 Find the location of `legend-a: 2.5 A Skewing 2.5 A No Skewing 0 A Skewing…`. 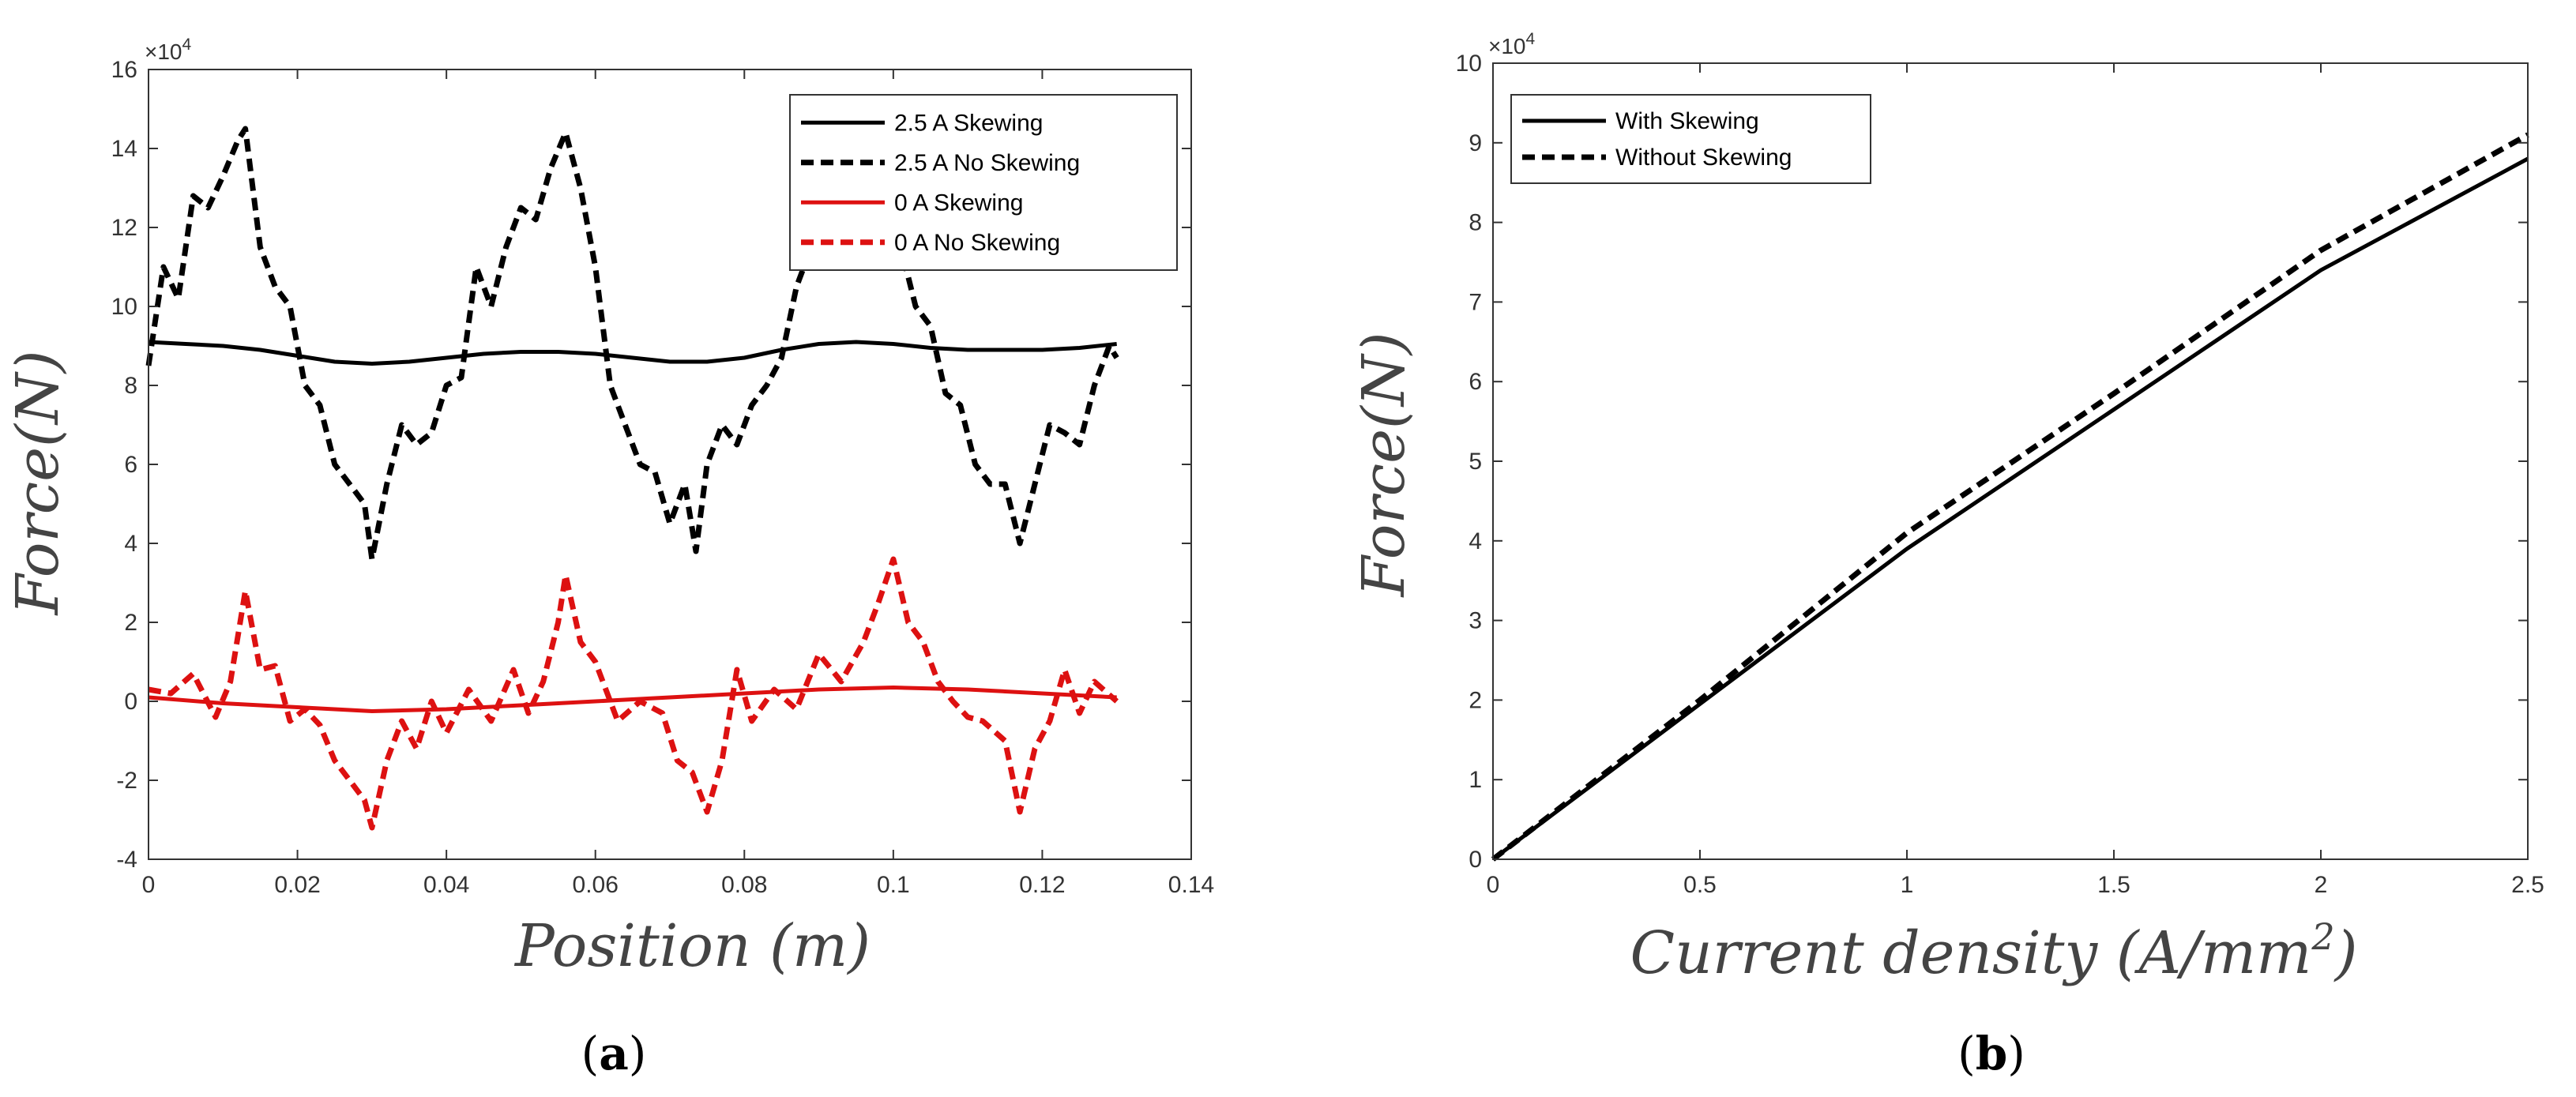

legend-a: 2.5 A Skewing 2.5 A No Skewing 0 A Skewing… is located at coordinates (984, 182).